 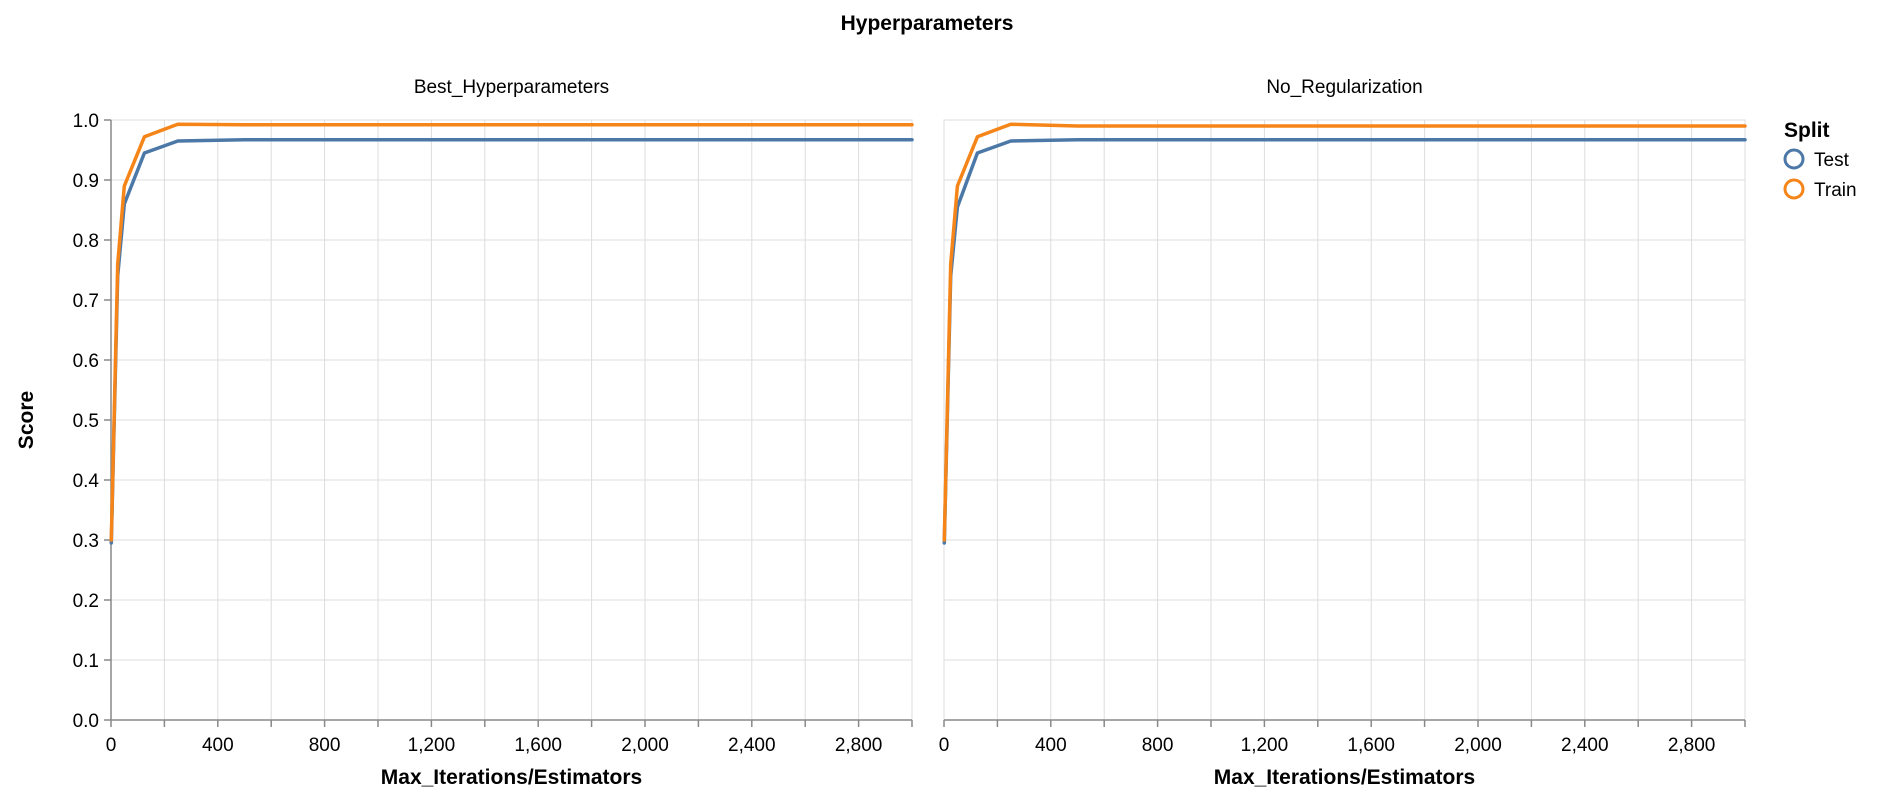 I want to click on legend-label-test: Test, so click(x=1832, y=160).